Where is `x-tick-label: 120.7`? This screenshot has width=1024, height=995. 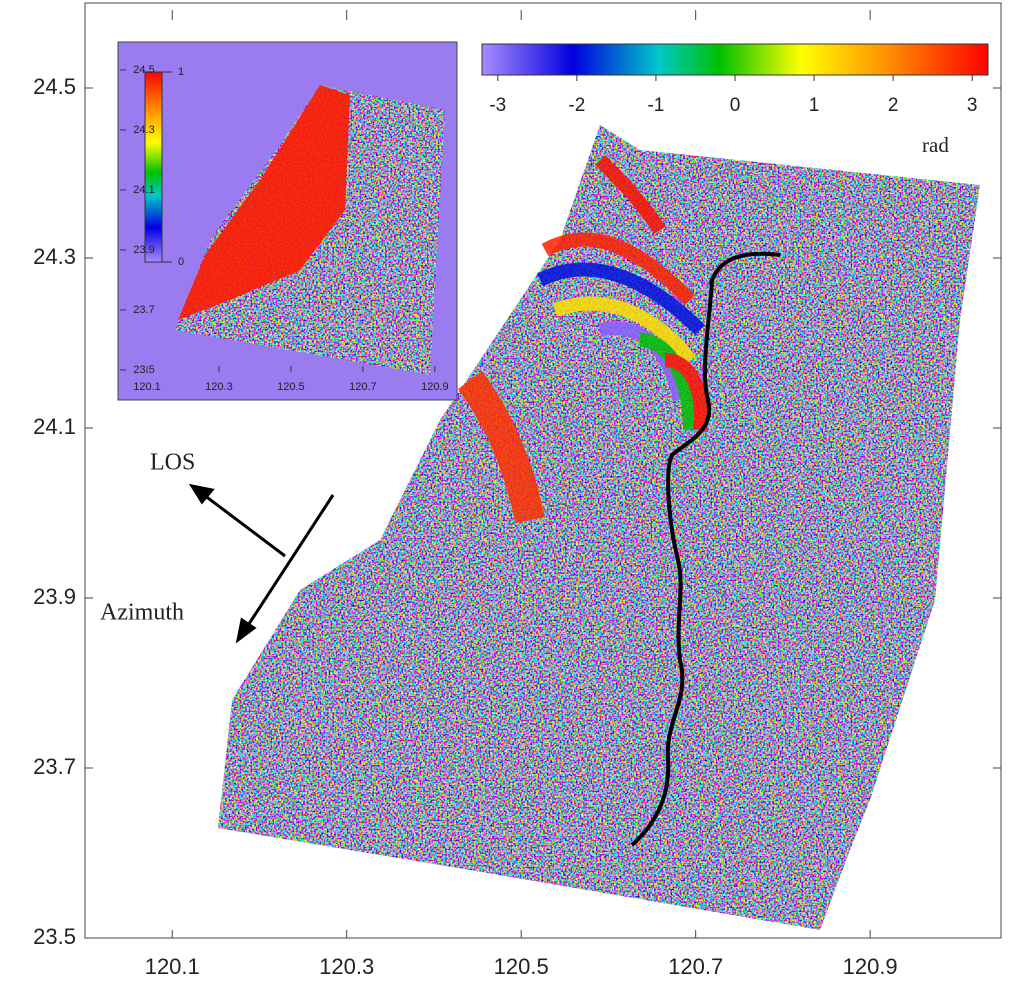
x-tick-label: 120.7 is located at coordinates (695, 966).